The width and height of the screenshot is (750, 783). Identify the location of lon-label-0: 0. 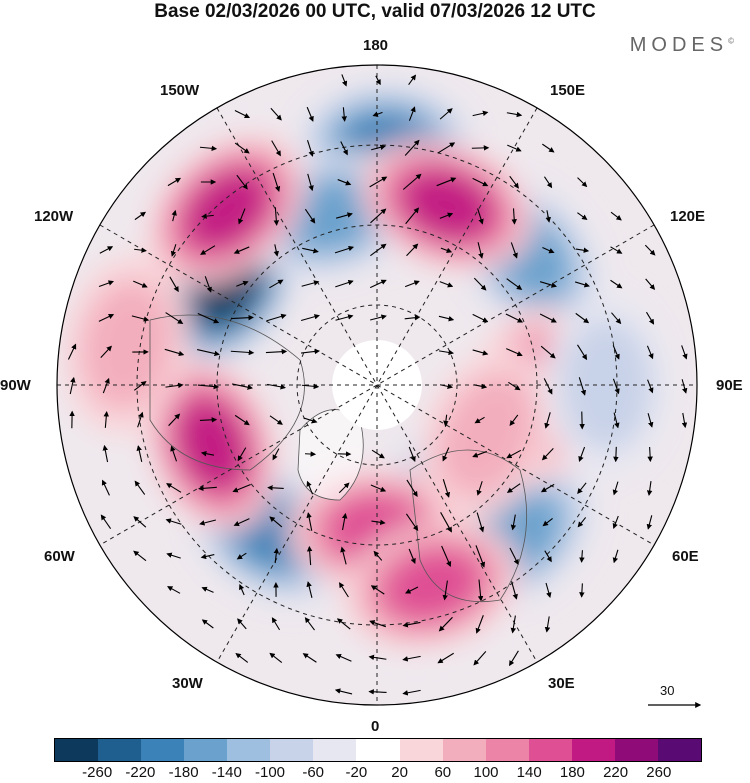
(375, 726).